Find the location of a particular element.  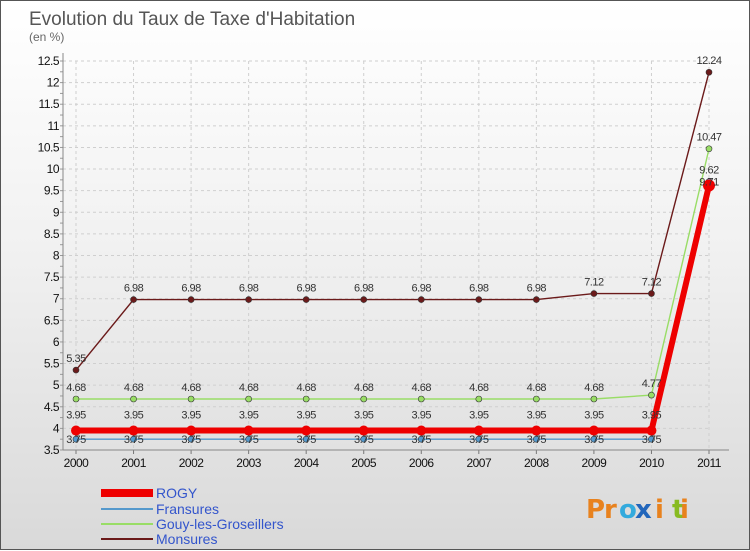

y-tick-label: 7.5 is located at coordinates (52, 277).